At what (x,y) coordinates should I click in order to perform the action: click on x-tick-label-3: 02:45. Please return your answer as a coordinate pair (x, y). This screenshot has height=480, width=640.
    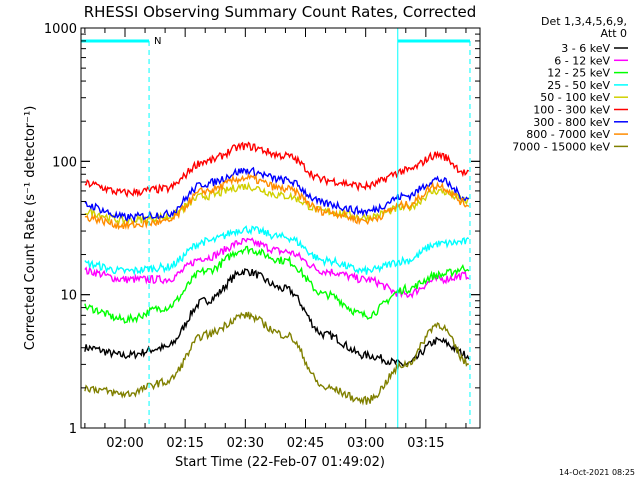
    Looking at the image, I should click on (305, 443).